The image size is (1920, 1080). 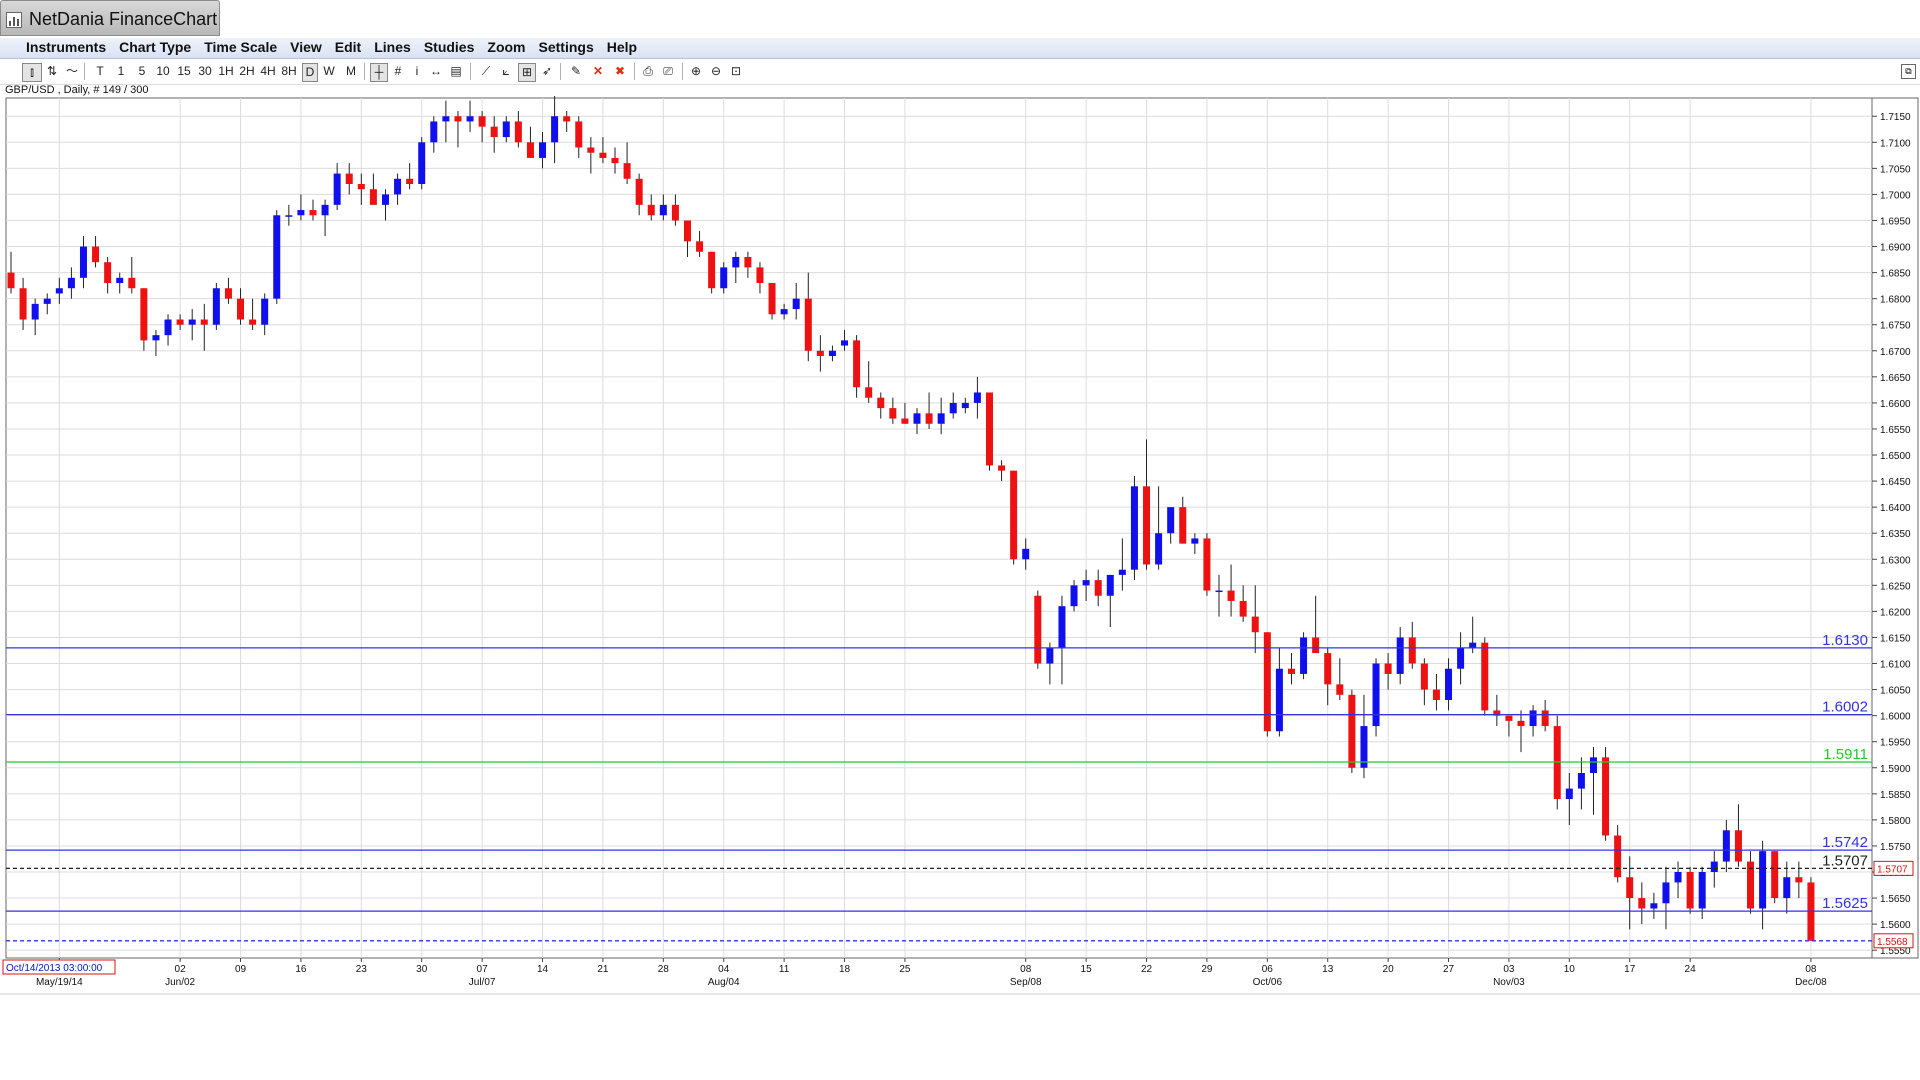 I want to click on zoom-reset-icon: ⊡, so click(x=736, y=71).